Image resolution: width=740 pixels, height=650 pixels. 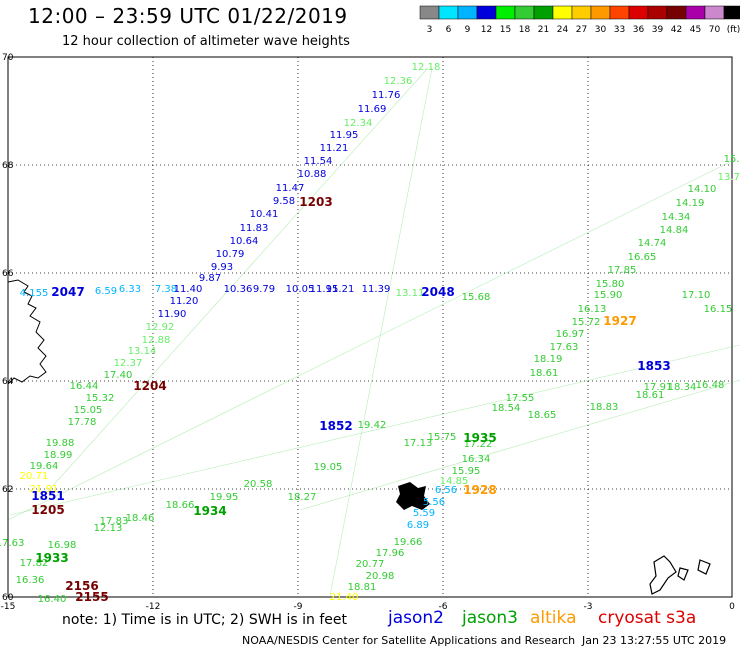 I want to click on wave-height-label: 19.36, so click(x=7, y=1).